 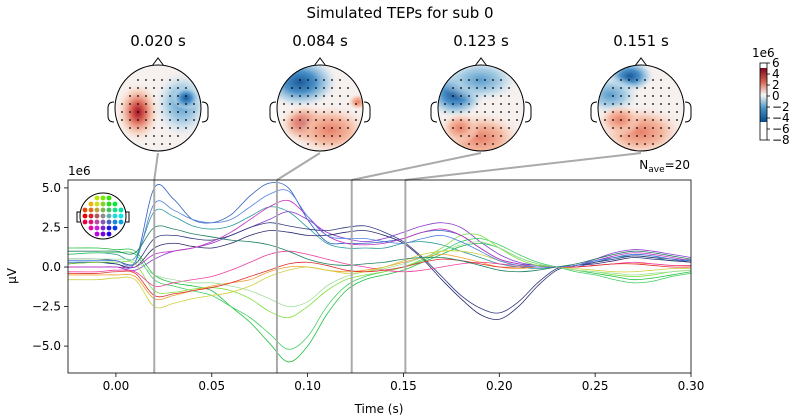 What do you see at coordinates (481, 41) in the screenshot?
I see `topomap-time-label: 0.123 s` at bounding box center [481, 41].